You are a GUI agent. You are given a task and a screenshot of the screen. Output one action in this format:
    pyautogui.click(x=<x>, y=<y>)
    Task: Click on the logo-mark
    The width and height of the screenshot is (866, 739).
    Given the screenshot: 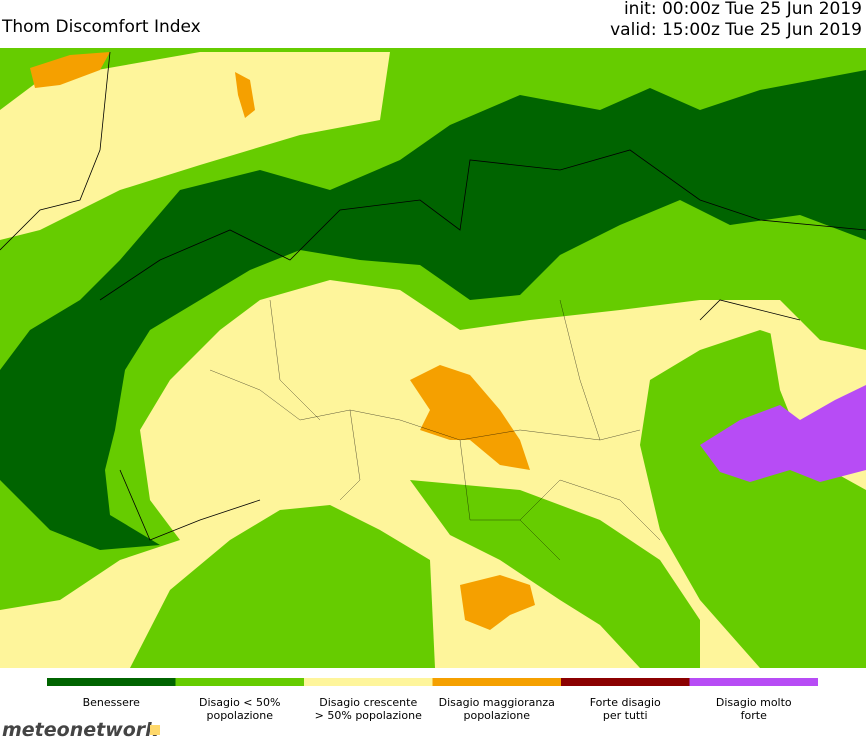 What is the action you would take?
    pyautogui.click(x=155, y=730)
    